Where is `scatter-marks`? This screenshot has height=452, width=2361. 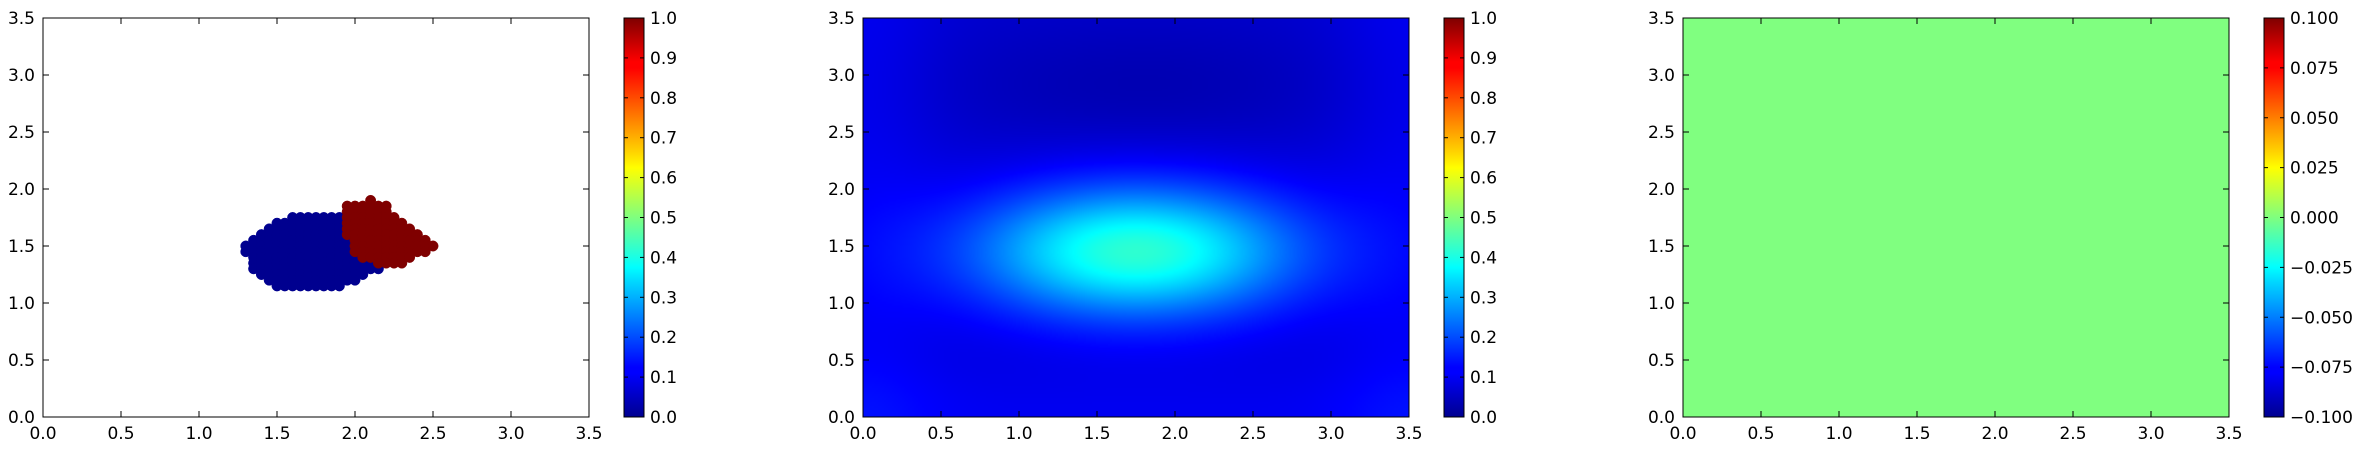 scatter-marks is located at coordinates (339, 243).